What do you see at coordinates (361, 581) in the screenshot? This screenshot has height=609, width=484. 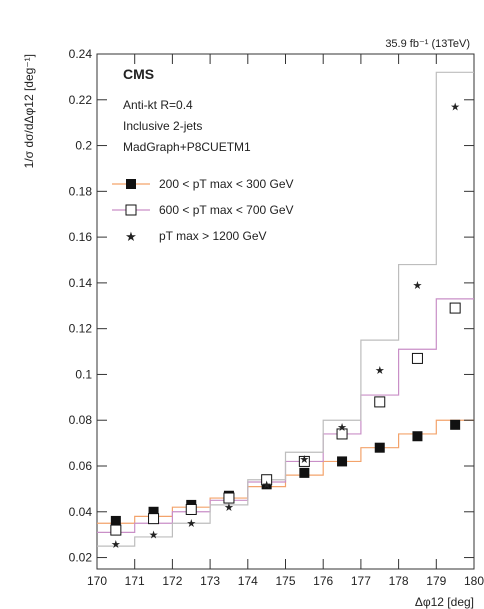 I see `x-tick-label: 177` at bounding box center [361, 581].